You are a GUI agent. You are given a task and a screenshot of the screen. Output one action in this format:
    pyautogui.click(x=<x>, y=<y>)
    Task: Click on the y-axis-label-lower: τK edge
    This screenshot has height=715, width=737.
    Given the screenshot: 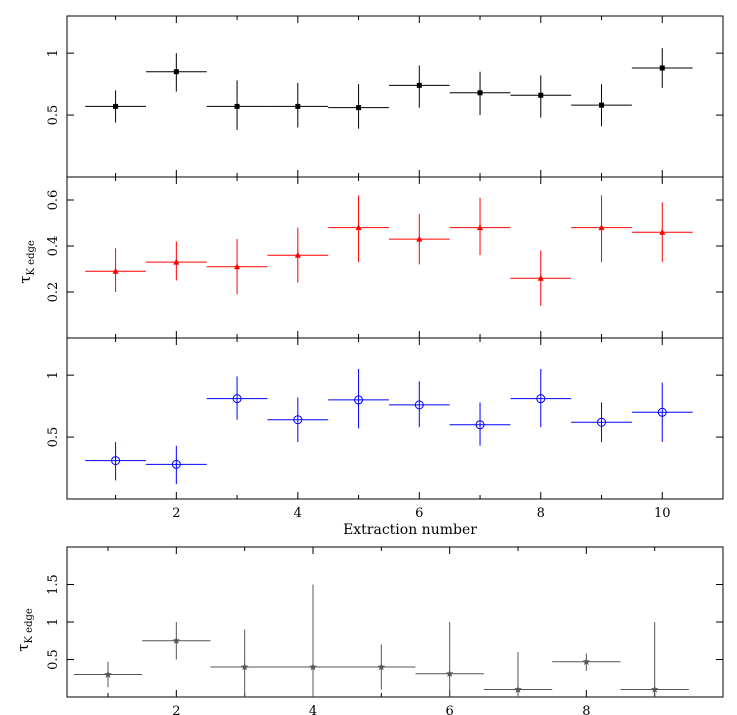 What is the action you would take?
    pyautogui.click(x=24, y=630)
    